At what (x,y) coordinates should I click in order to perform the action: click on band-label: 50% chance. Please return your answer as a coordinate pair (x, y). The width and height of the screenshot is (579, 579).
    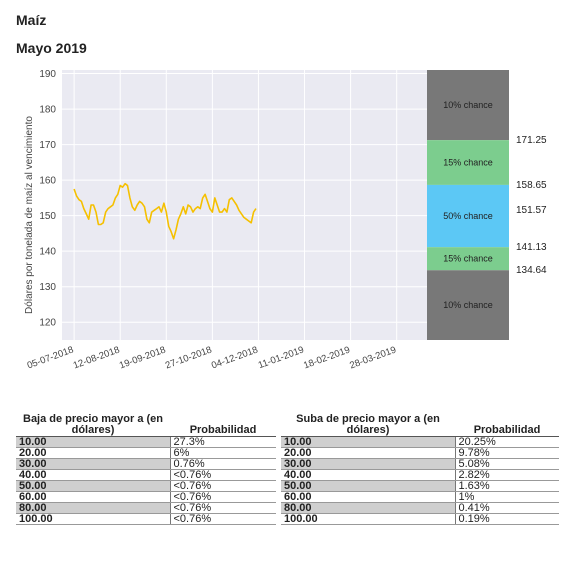
    Looking at the image, I should click on (468, 216).